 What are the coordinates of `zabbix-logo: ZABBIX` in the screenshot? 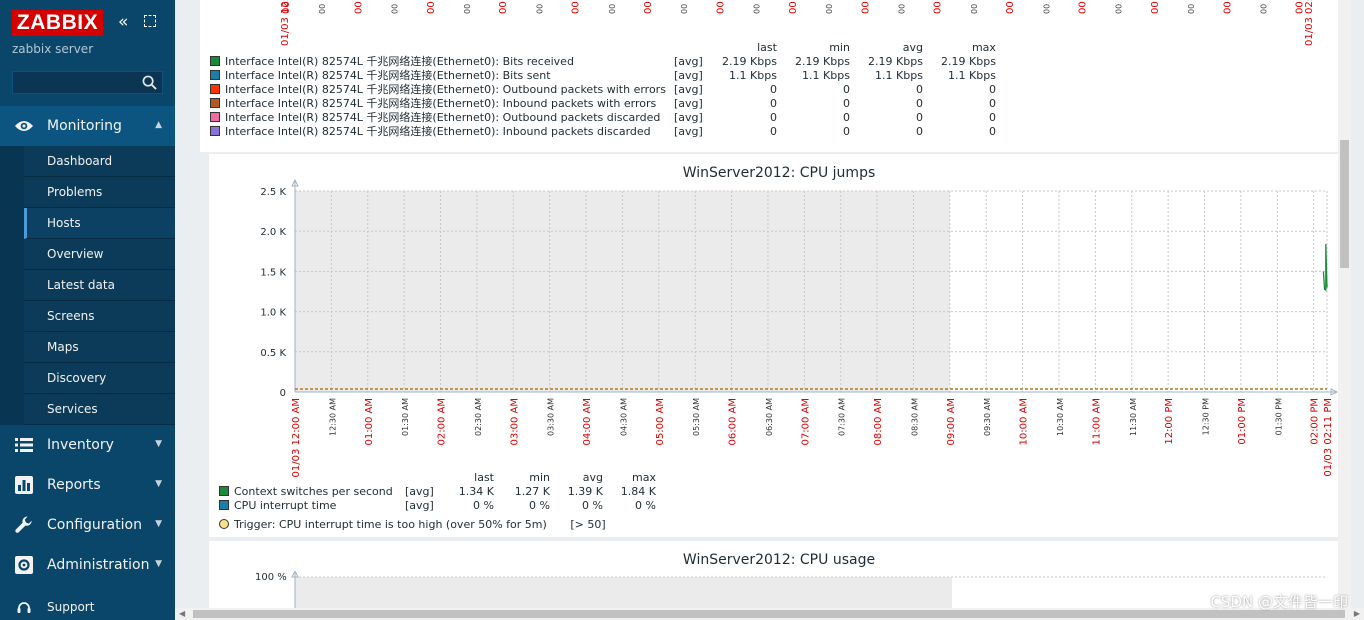 It's located at (57, 23).